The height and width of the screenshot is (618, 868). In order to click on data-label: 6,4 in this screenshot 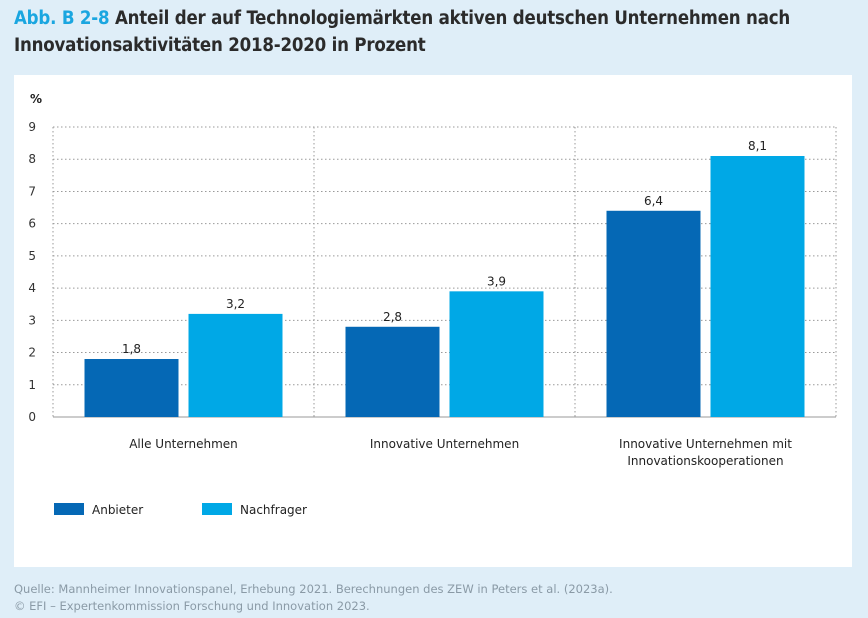, I will do `click(653, 201)`.